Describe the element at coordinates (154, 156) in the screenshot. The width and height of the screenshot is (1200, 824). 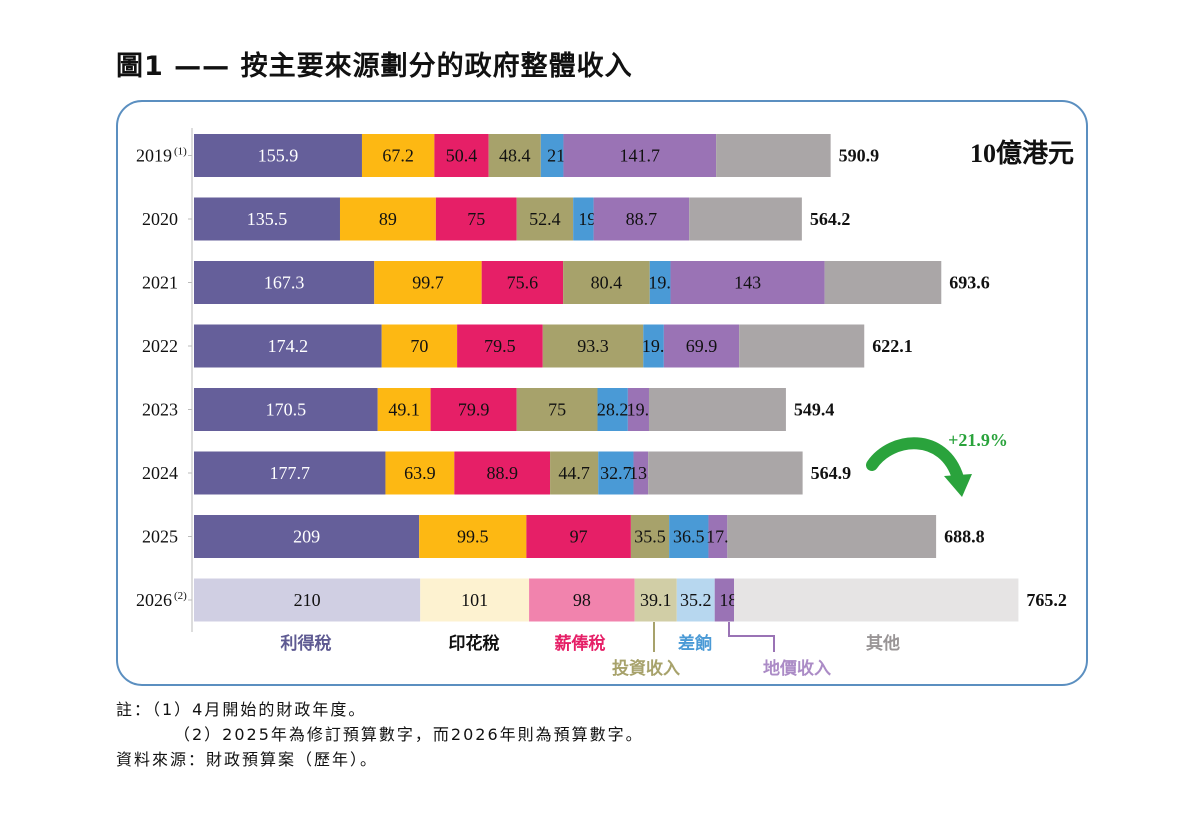
I see `category-label: 2019` at that location.